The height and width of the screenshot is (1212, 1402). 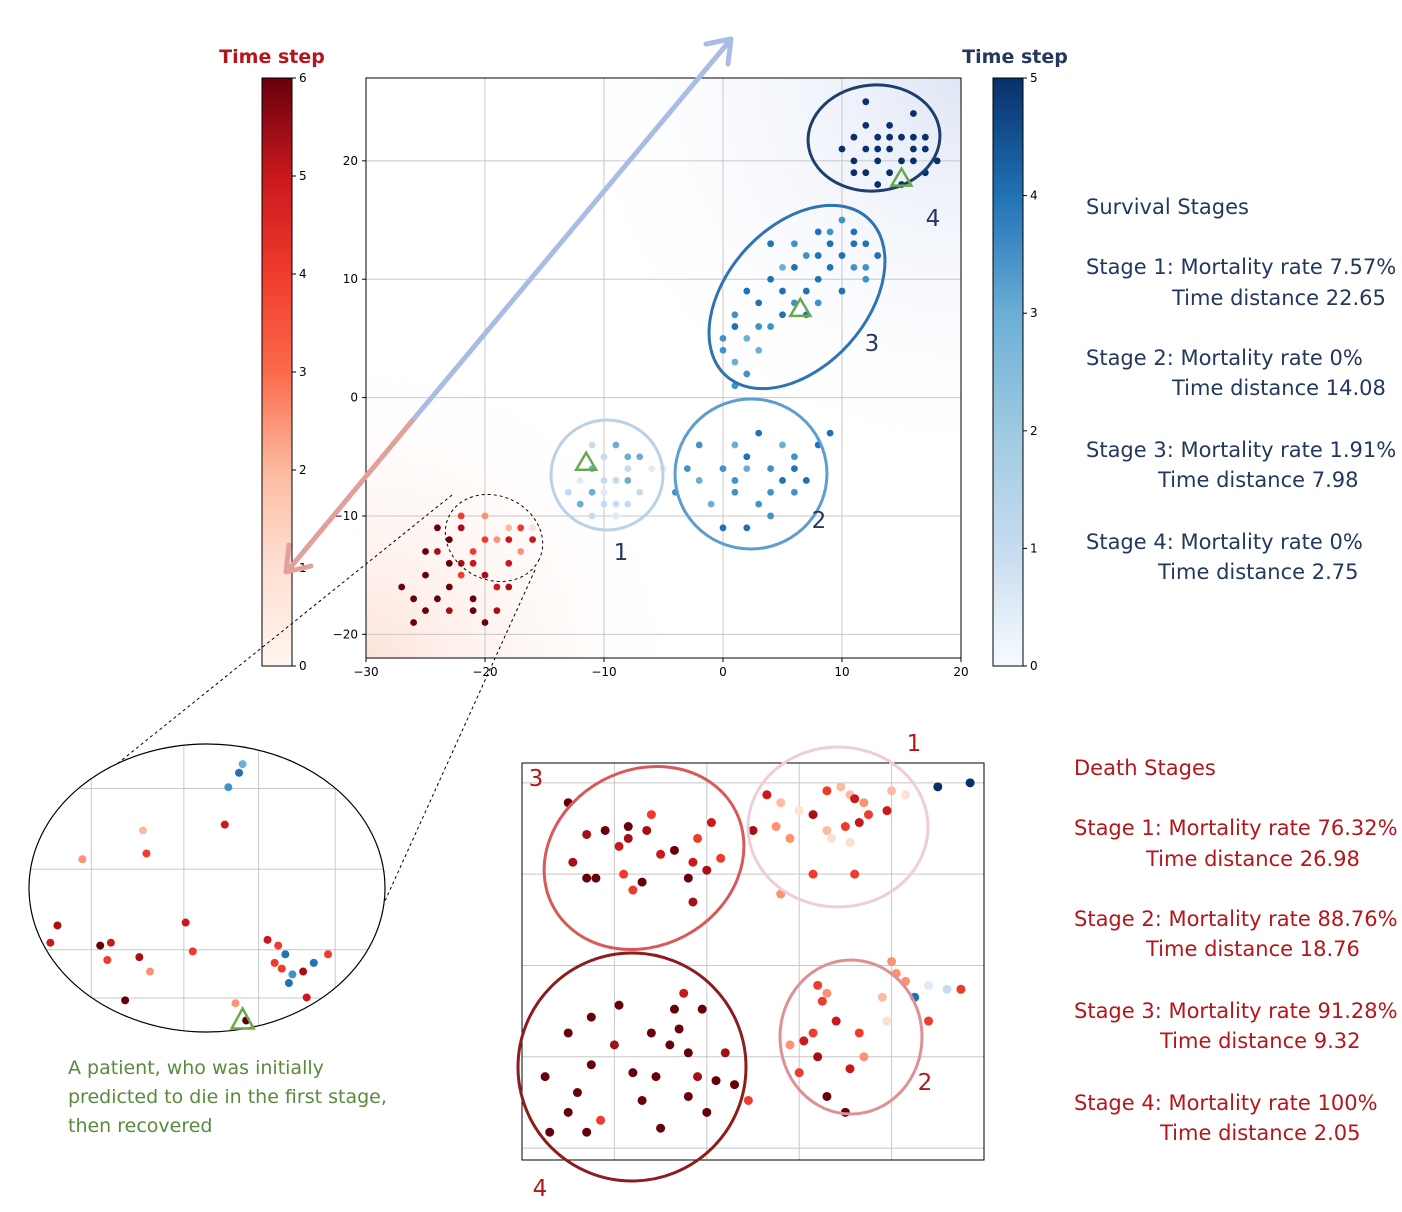 What do you see at coordinates (751, 474) in the screenshot?
I see `survival-stage-2-ellipse` at bounding box center [751, 474].